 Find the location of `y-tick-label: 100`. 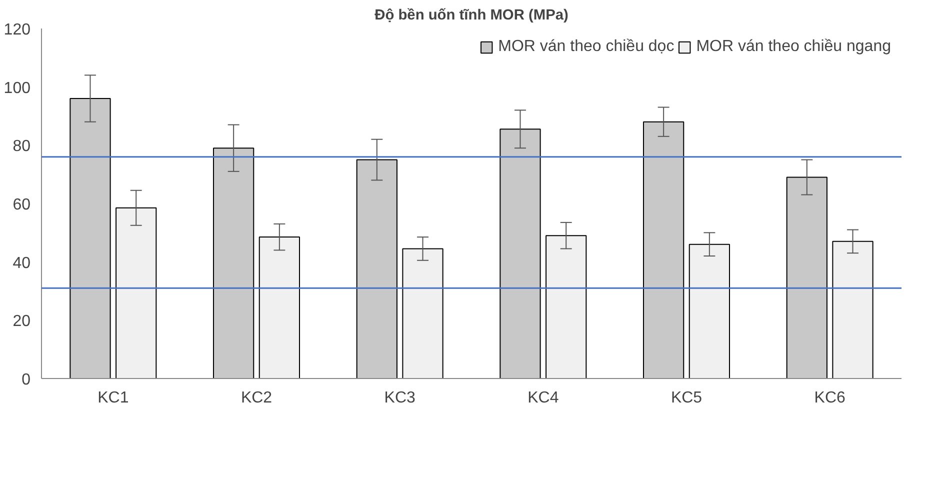

y-tick-label: 100 is located at coordinates (17, 88).